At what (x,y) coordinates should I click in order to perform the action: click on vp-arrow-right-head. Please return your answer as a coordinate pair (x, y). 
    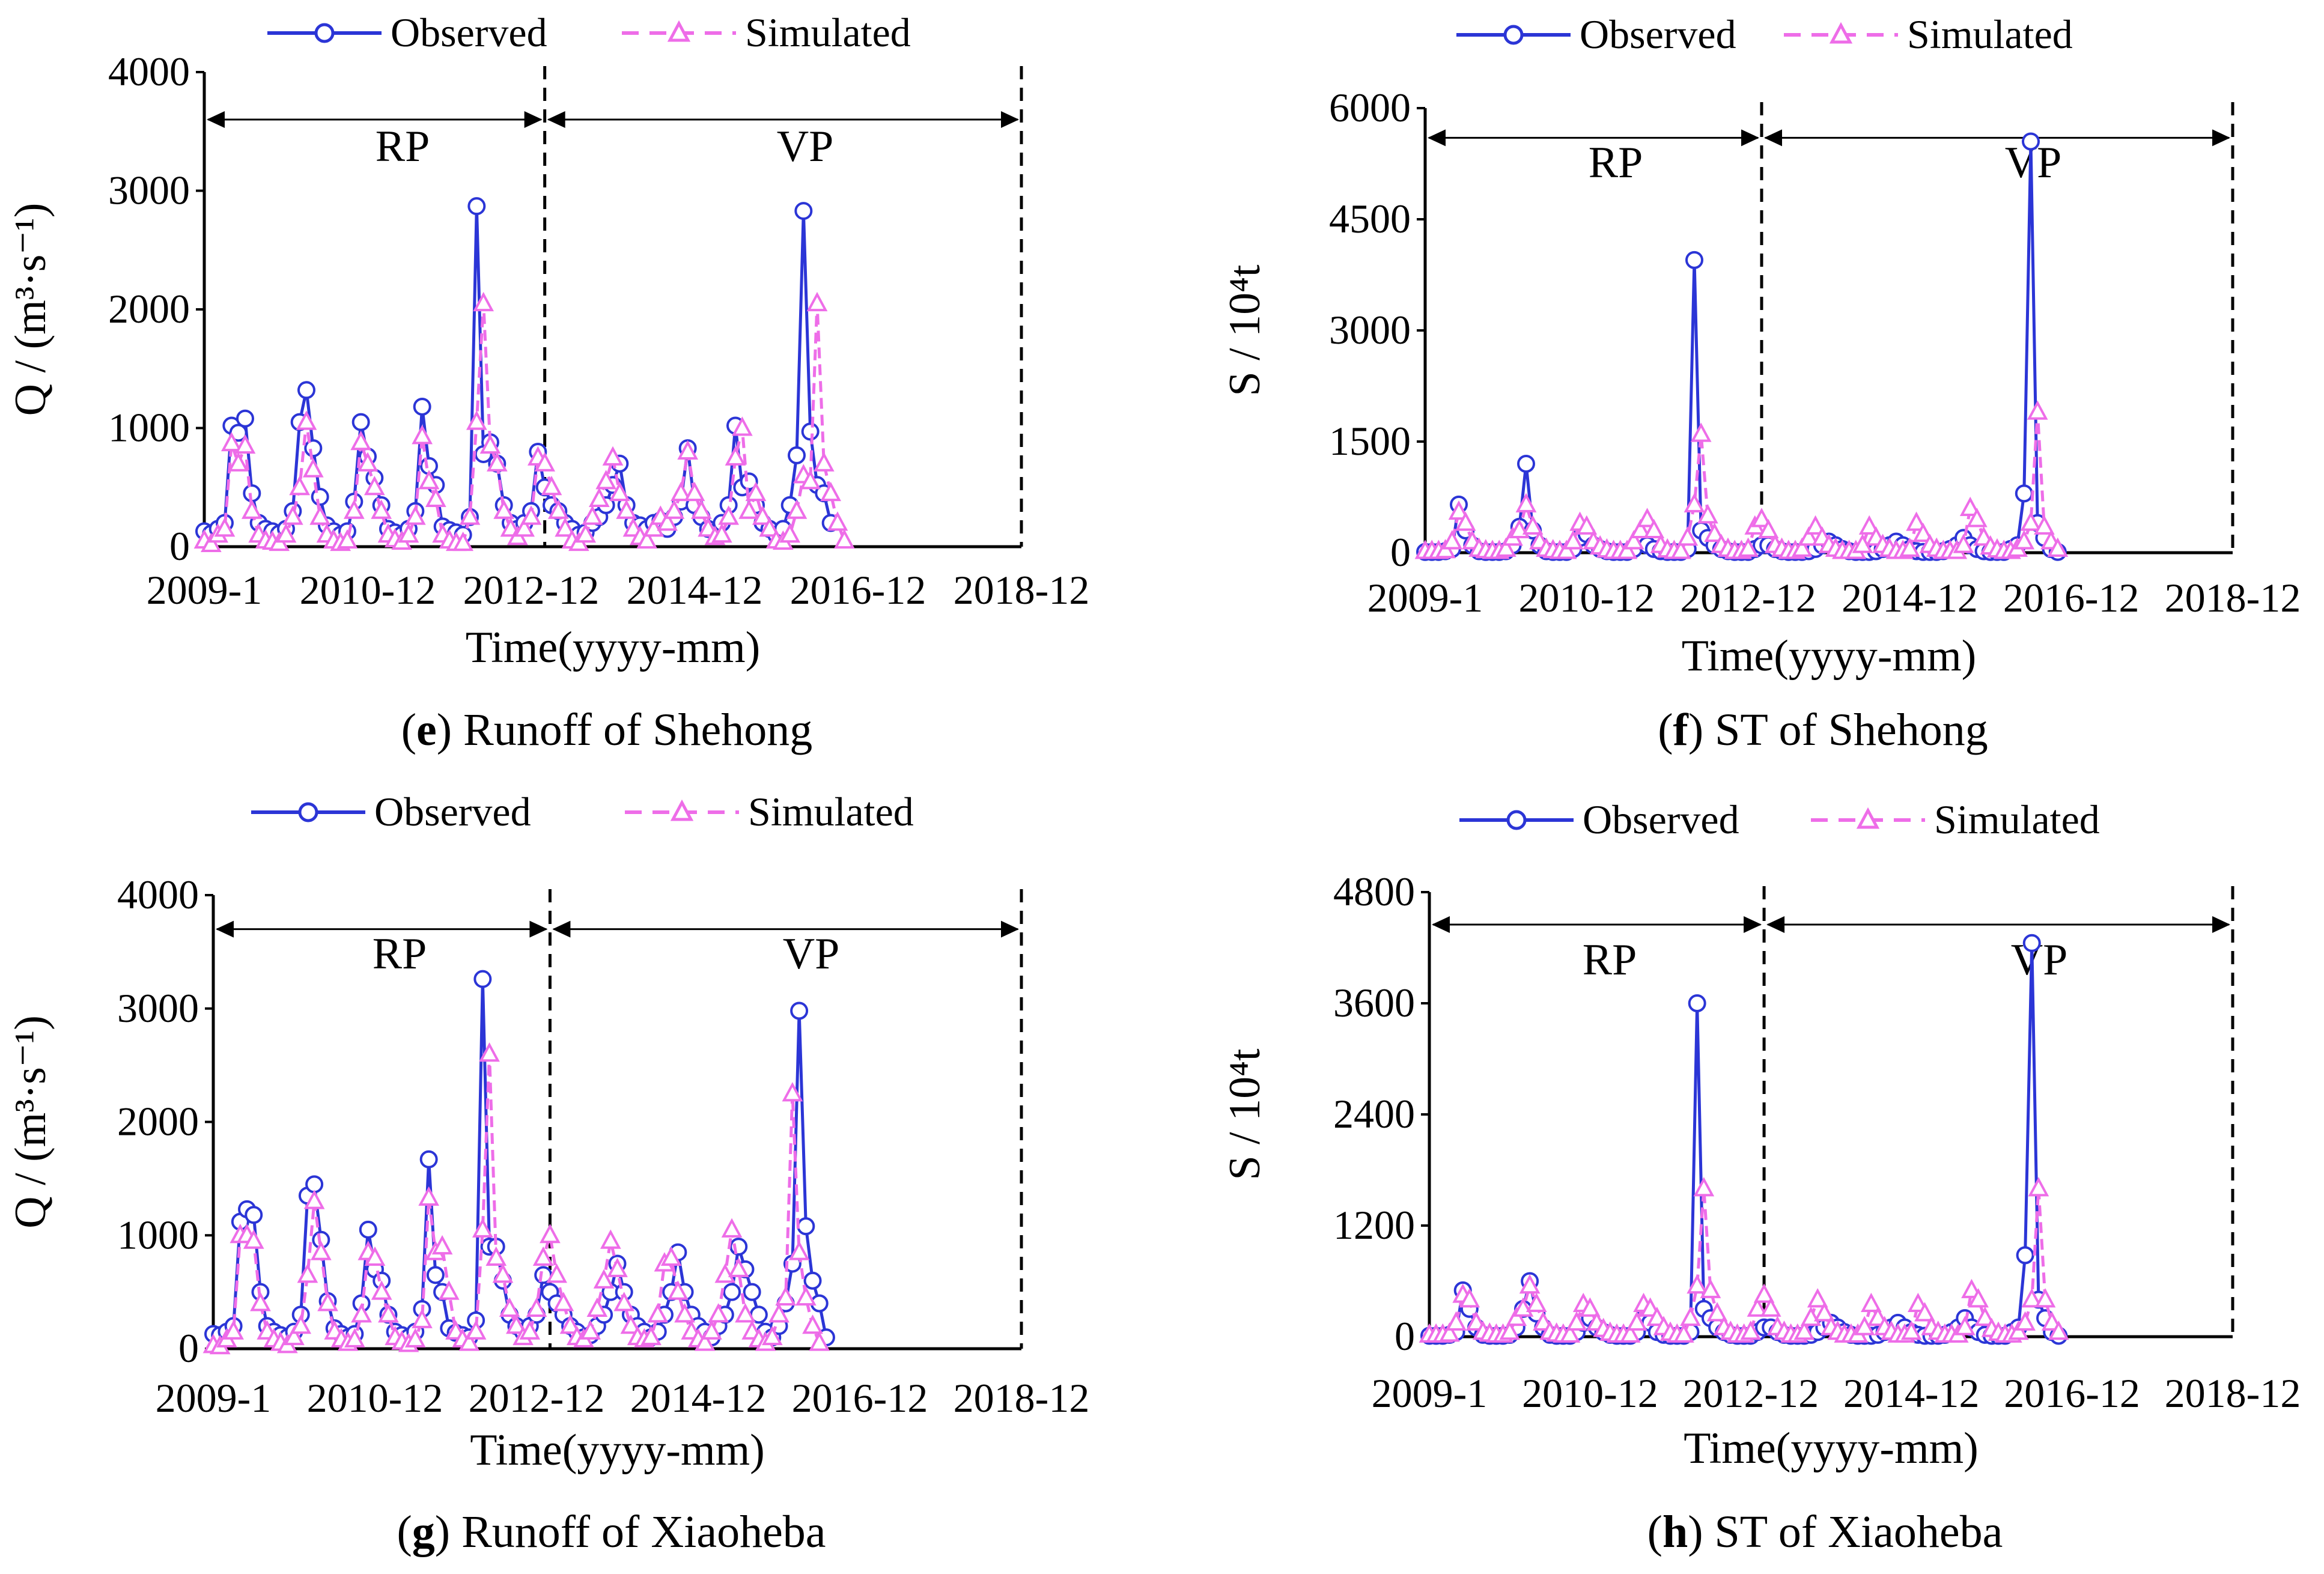
    Looking at the image, I should click on (2221, 925).